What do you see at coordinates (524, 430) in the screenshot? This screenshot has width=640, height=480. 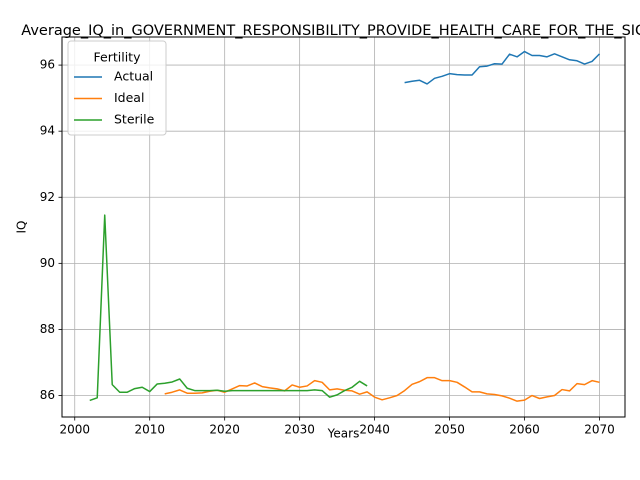 I see `x-tick-label: 2060` at bounding box center [524, 430].